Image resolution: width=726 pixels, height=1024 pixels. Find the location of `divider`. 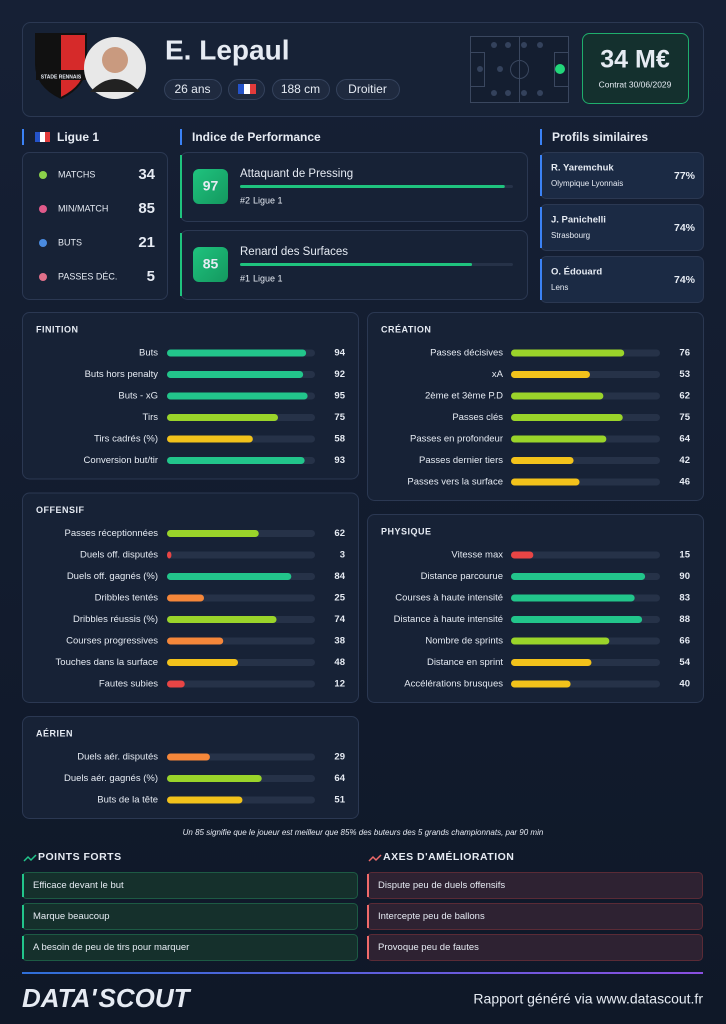

divider is located at coordinates (362, 973).